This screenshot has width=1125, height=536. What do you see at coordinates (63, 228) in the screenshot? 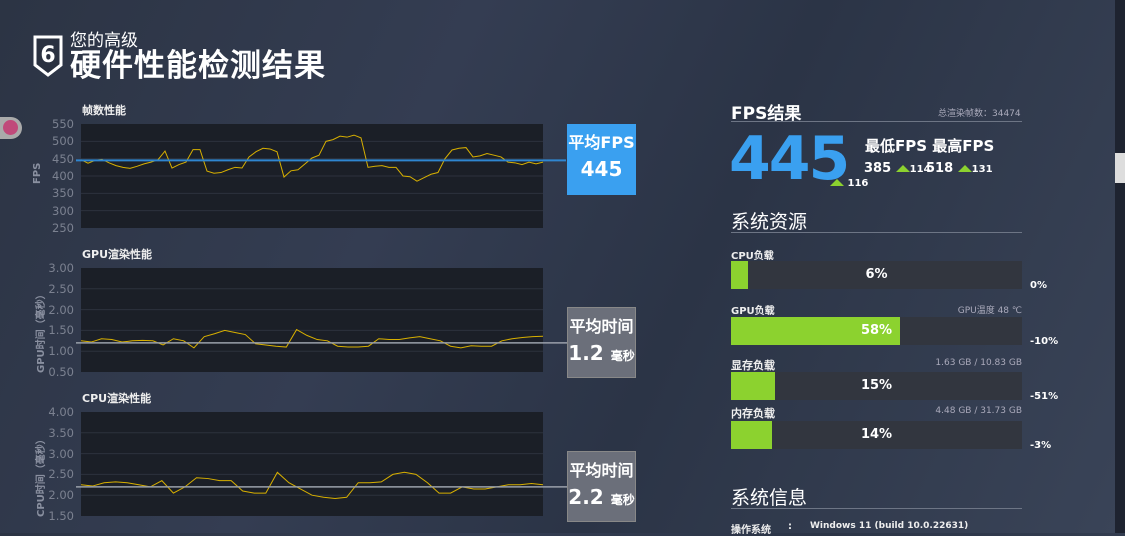
I see `y-tick-label: 250` at bounding box center [63, 228].